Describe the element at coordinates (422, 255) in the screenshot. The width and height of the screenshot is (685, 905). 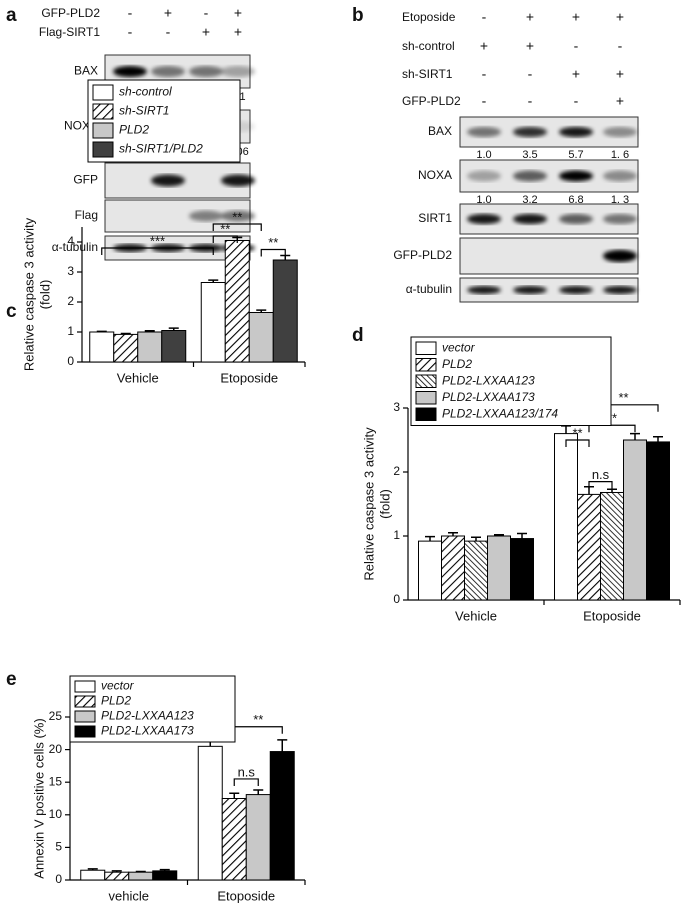
I see `band-name: GFP-PLD2` at that location.